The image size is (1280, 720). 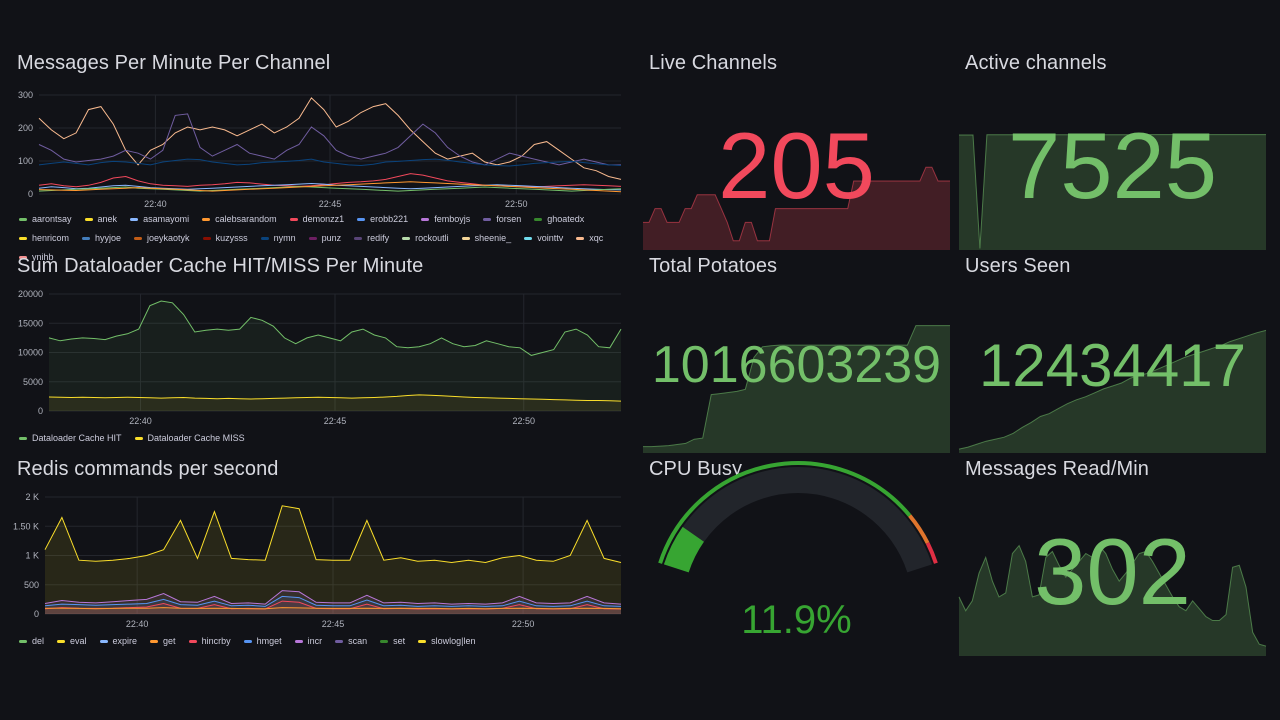 What do you see at coordinates (225, 238) in the screenshot?
I see `legend-item: kuzysss` at bounding box center [225, 238].